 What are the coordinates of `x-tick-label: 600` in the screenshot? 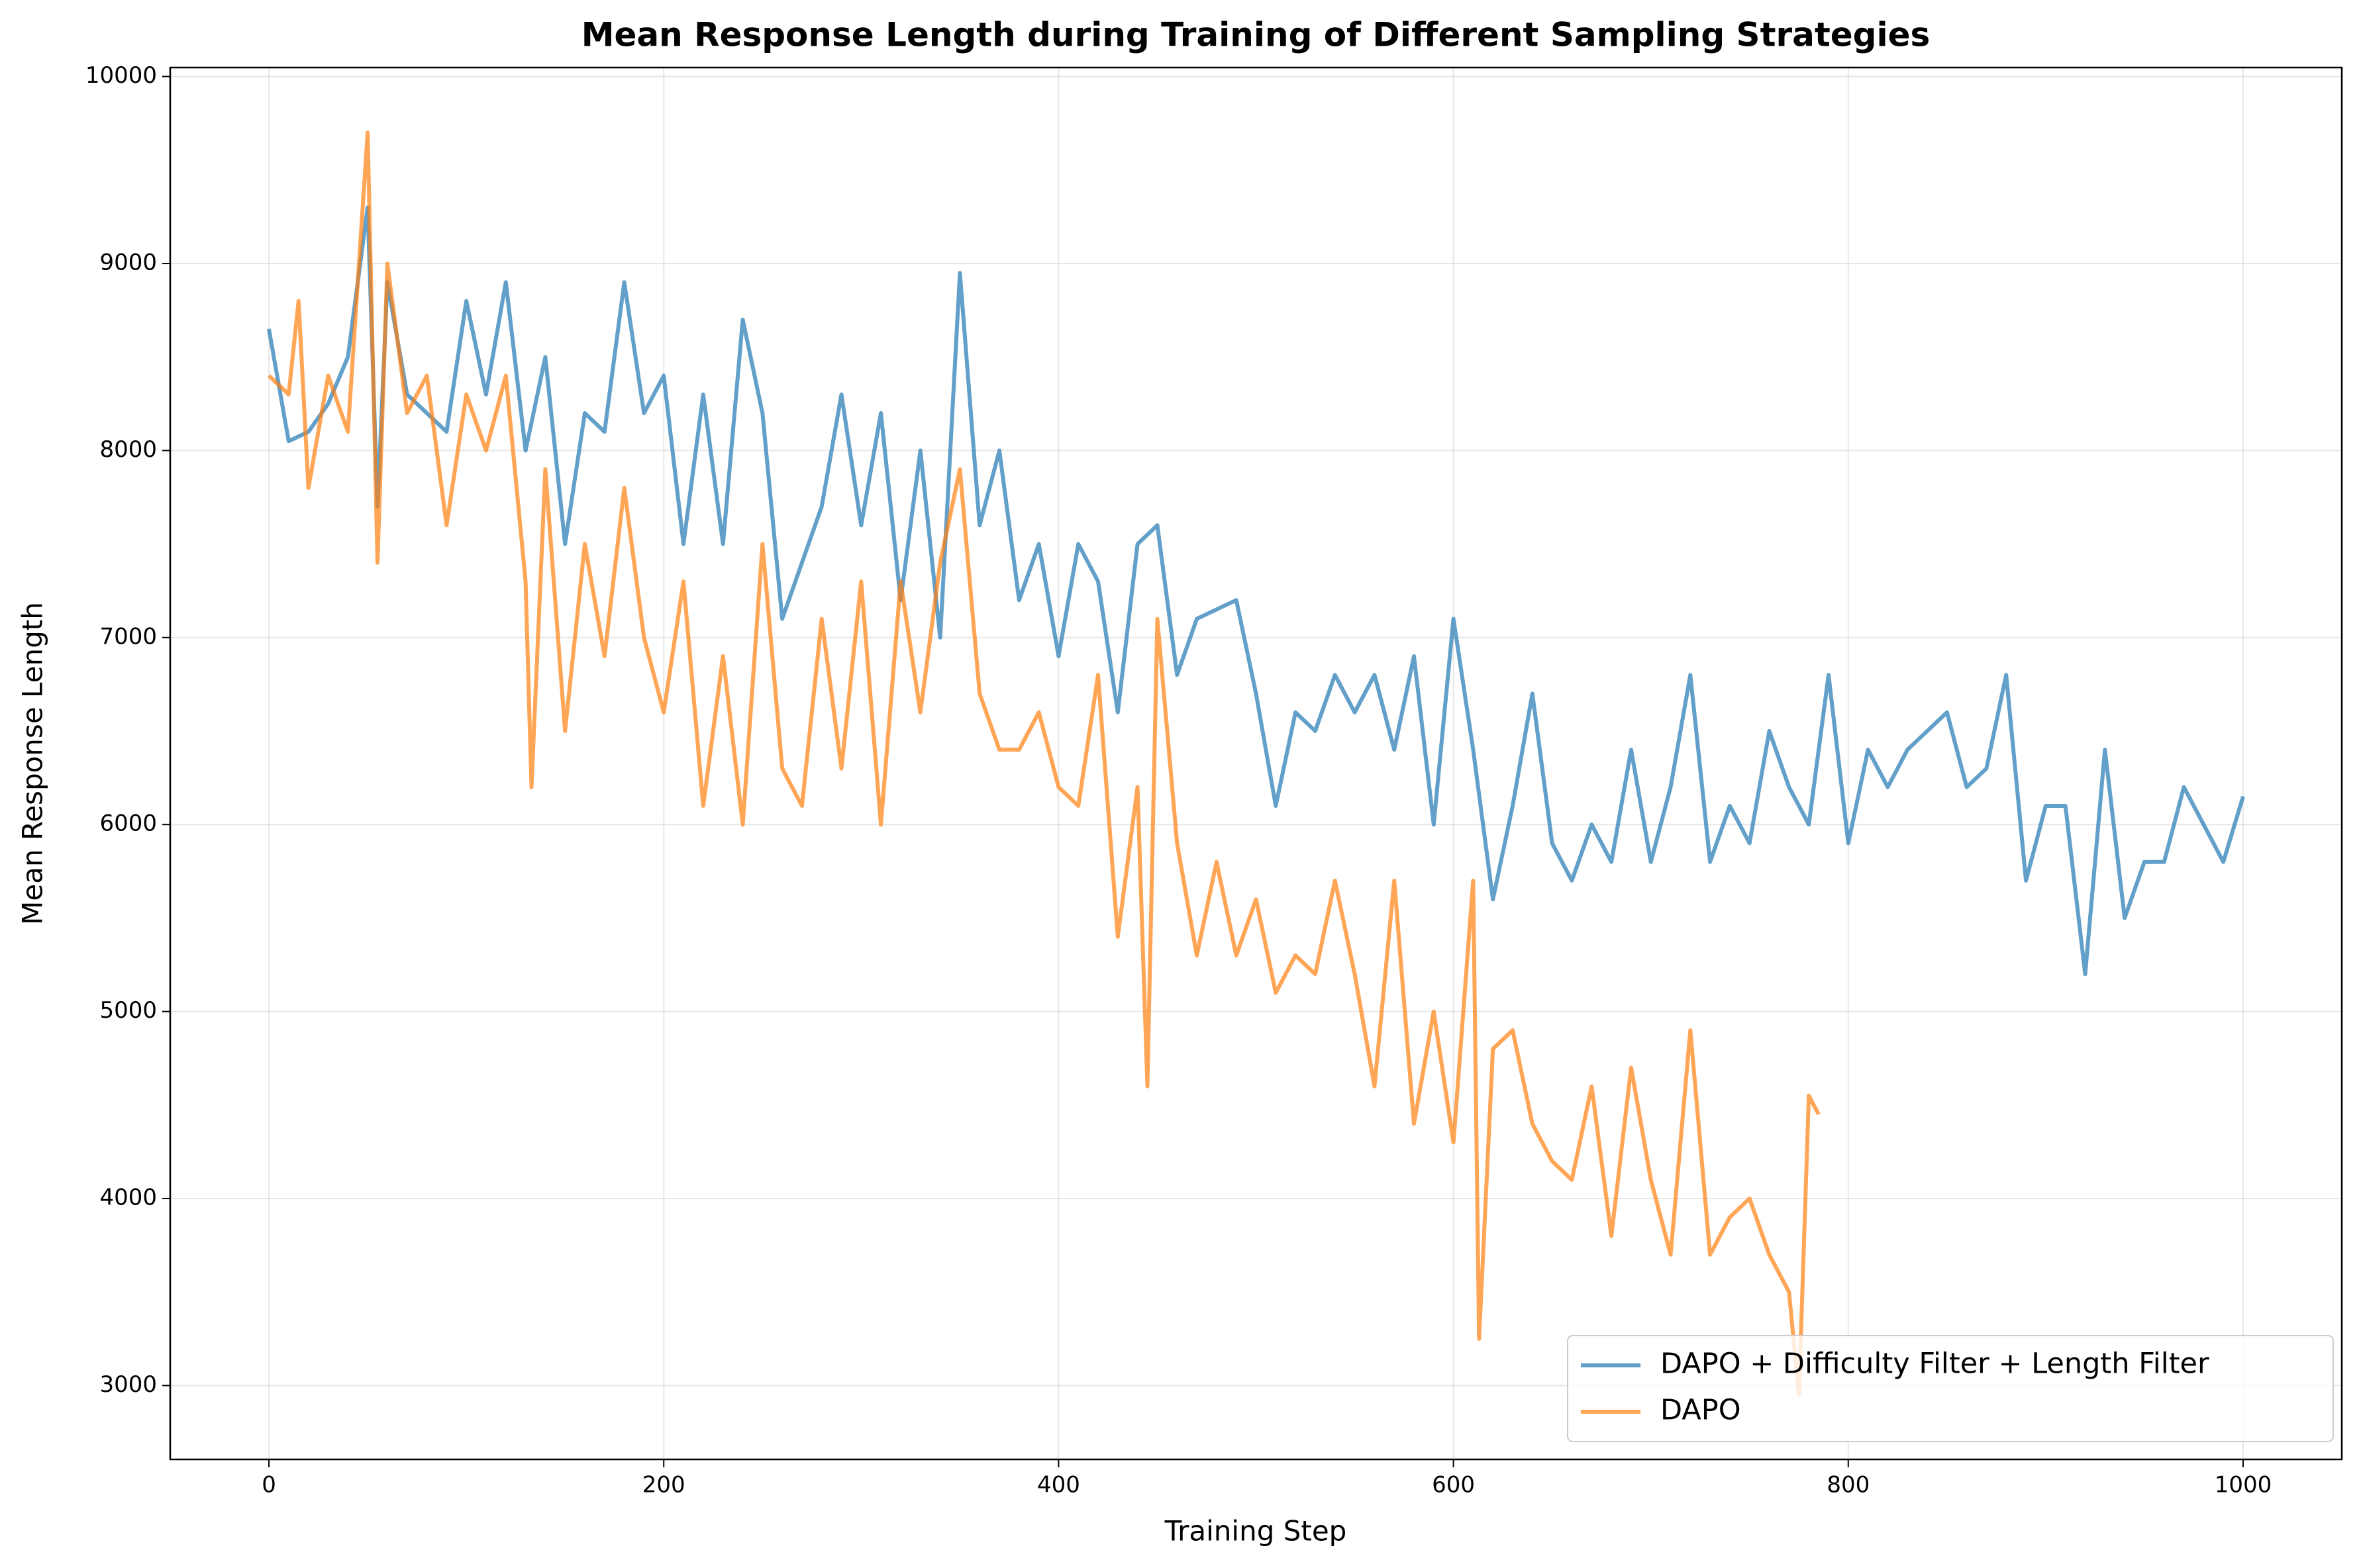 It's located at (1453, 1485).